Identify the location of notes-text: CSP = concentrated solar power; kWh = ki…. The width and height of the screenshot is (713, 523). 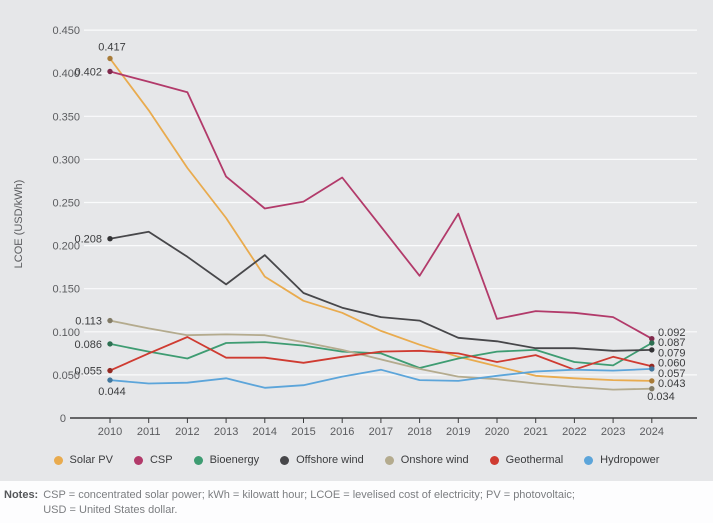
(309, 505).